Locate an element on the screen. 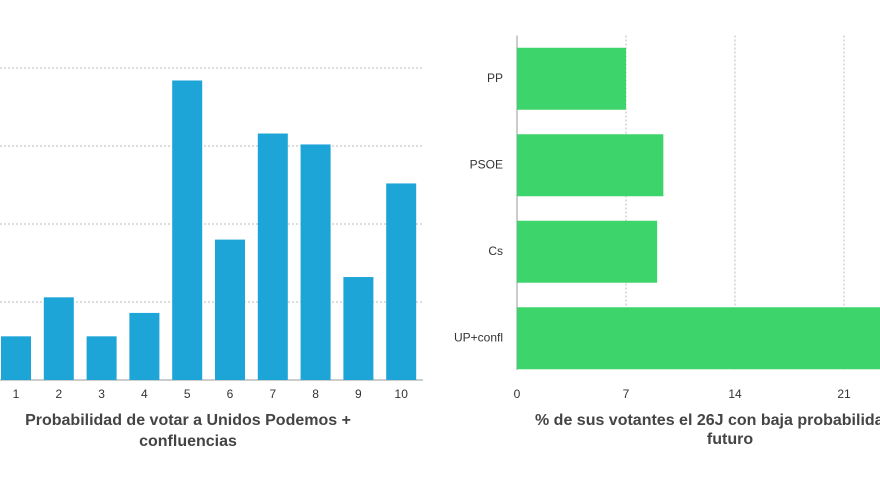 The height and width of the screenshot is (495, 880). y-tick-label: Cs is located at coordinates (495, 251).